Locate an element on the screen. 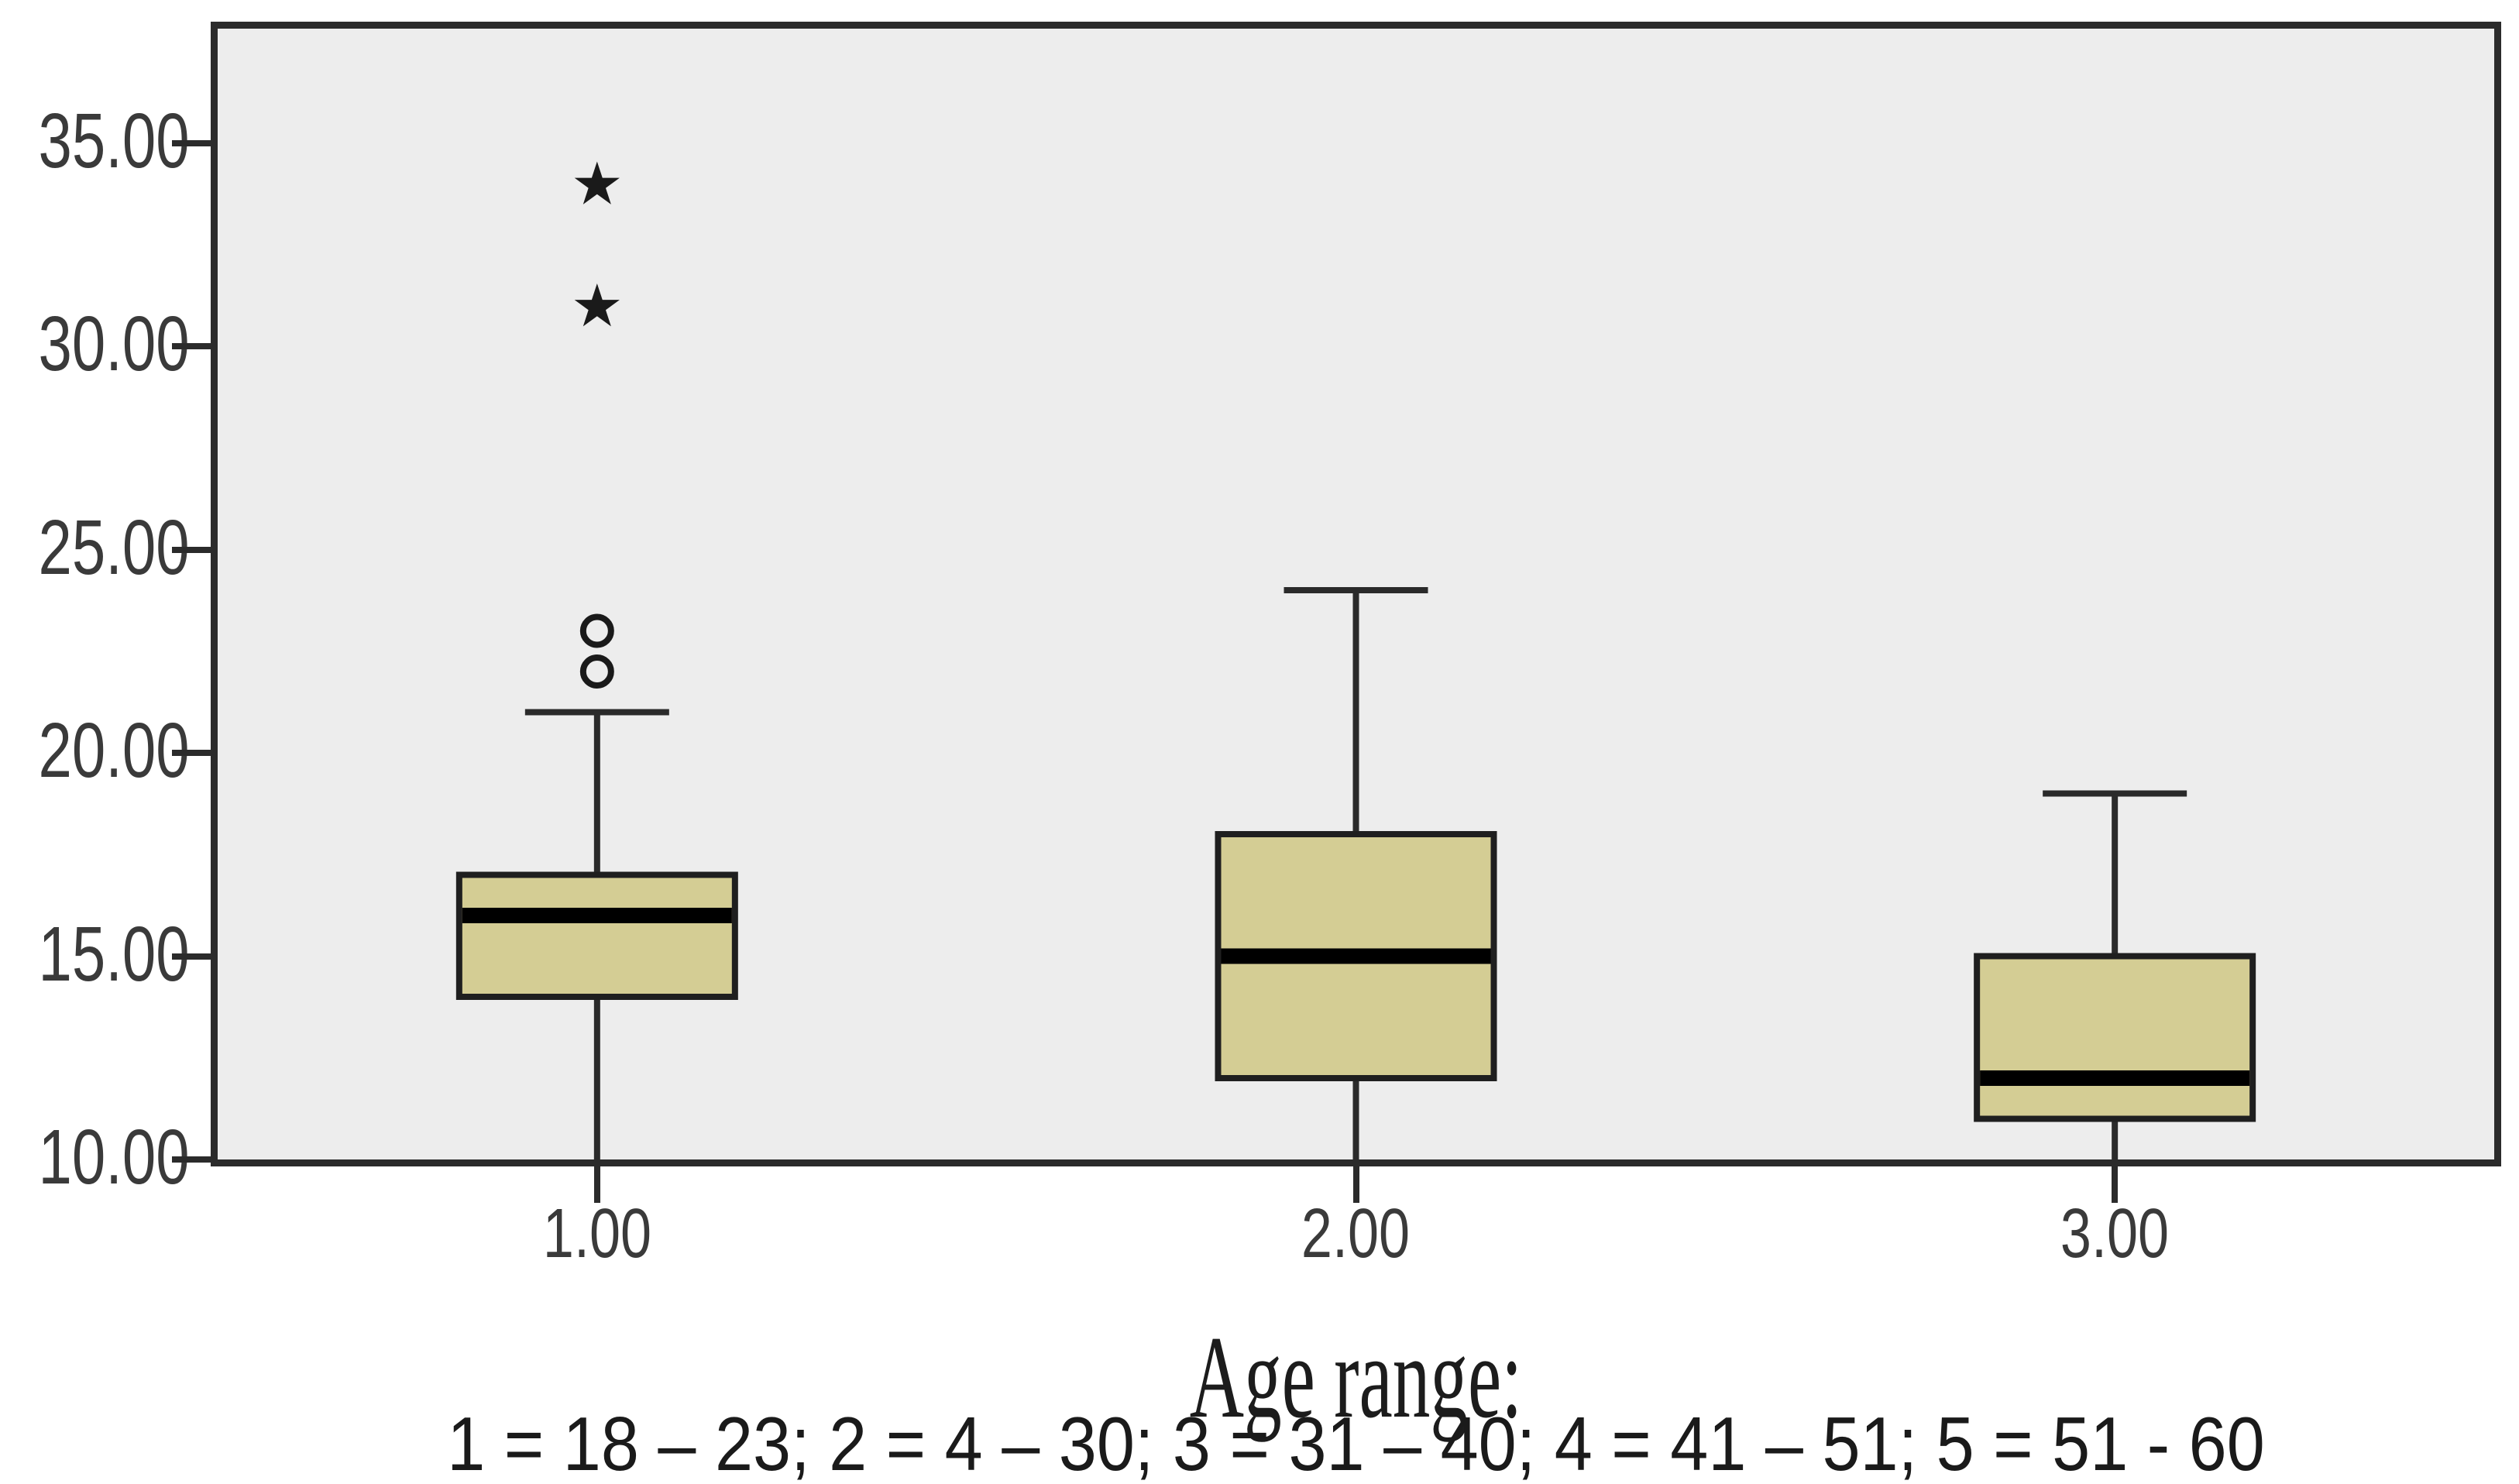  y-tick-label-10: 10.00 is located at coordinates (114, 1157).